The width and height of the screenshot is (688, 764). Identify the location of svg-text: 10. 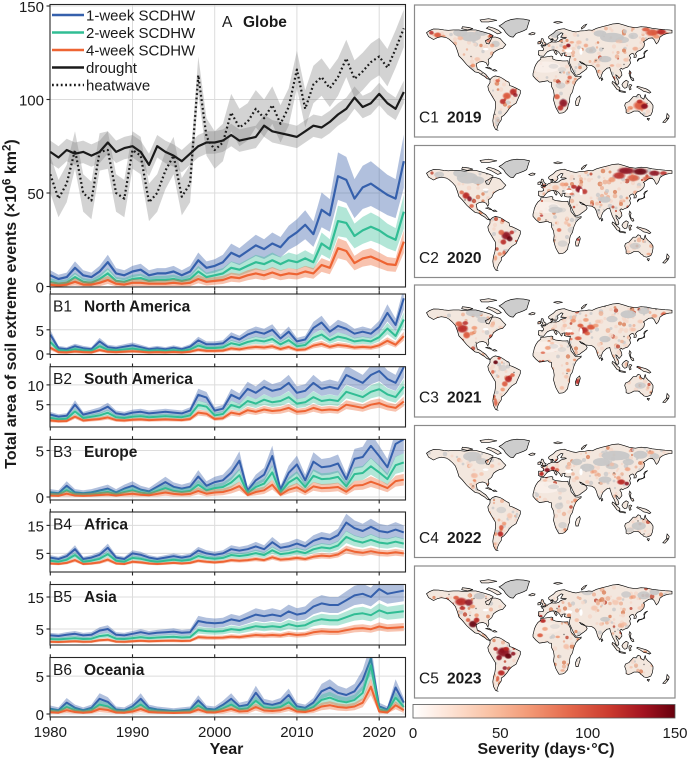
(35, 386).